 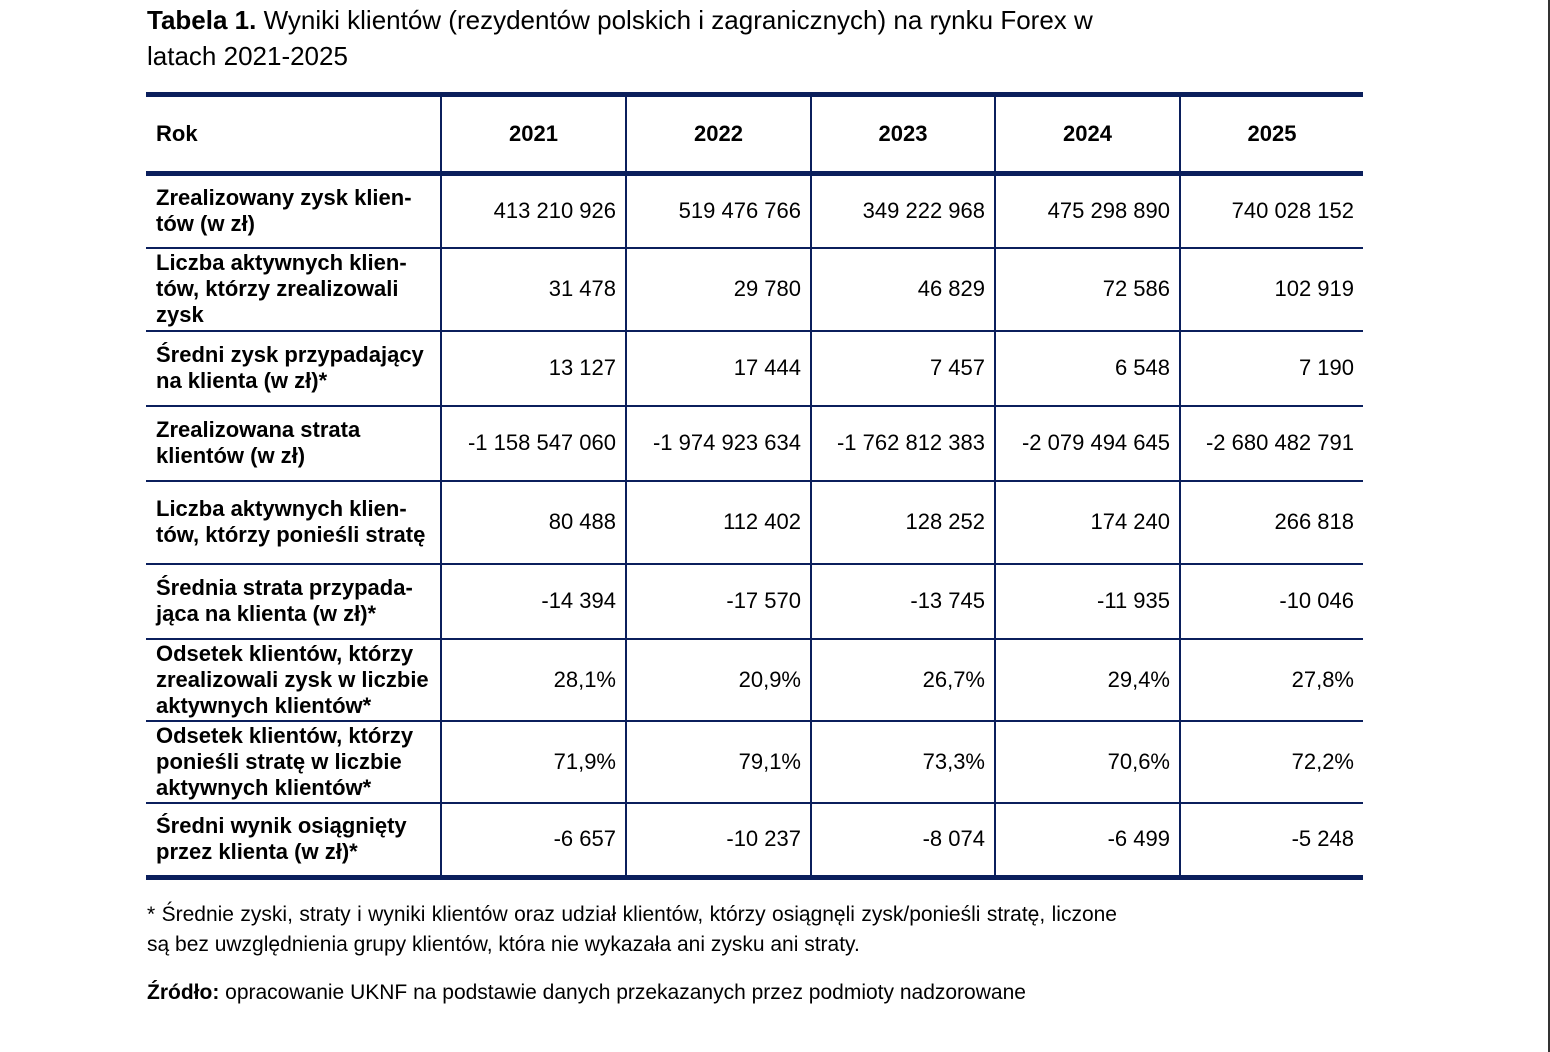 What do you see at coordinates (533, 443) in the screenshot?
I see `cell-value: -1 158 547 060` at bounding box center [533, 443].